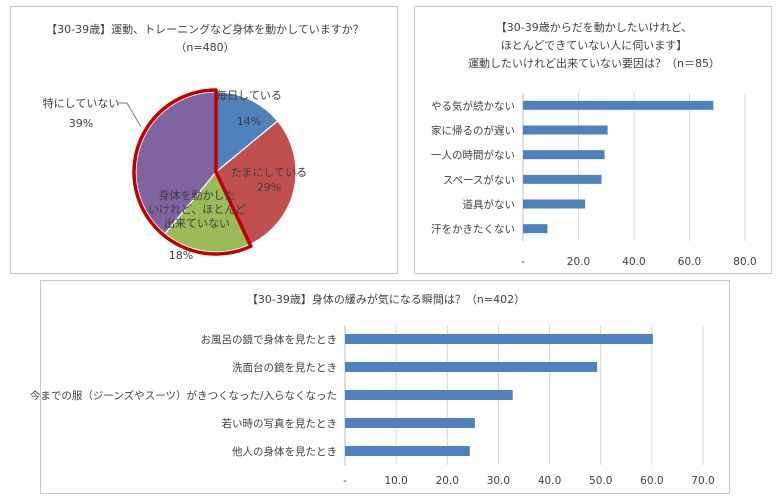  I want to click on x-tick-label: 80.0, so click(744, 262).